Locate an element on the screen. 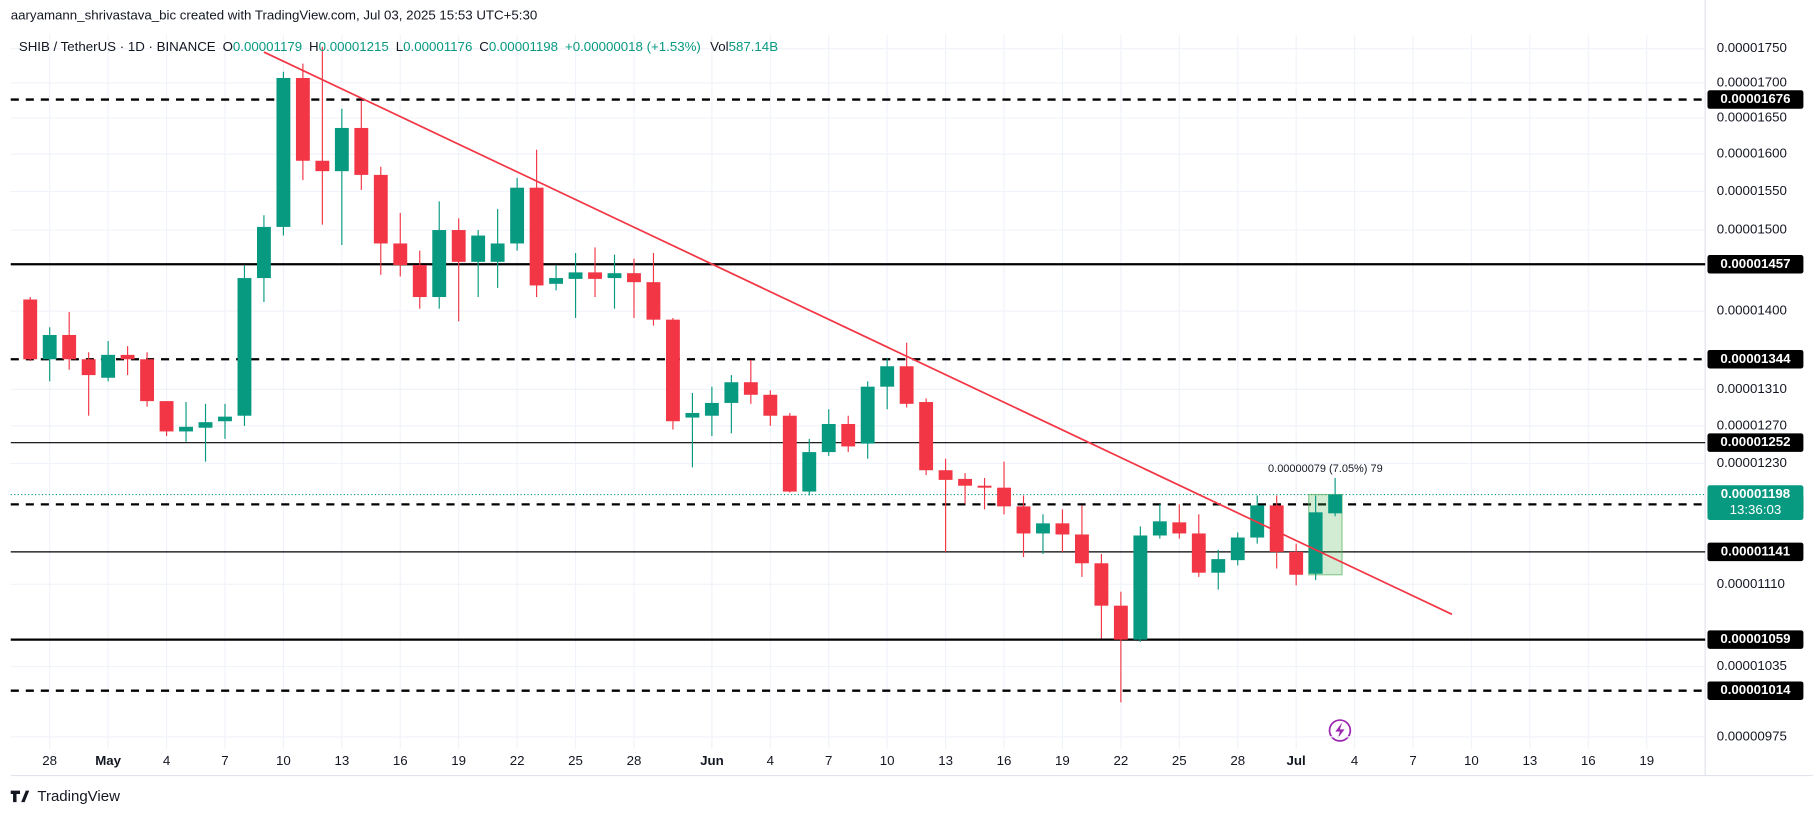  icon-bolt is located at coordinates (1340, 730).